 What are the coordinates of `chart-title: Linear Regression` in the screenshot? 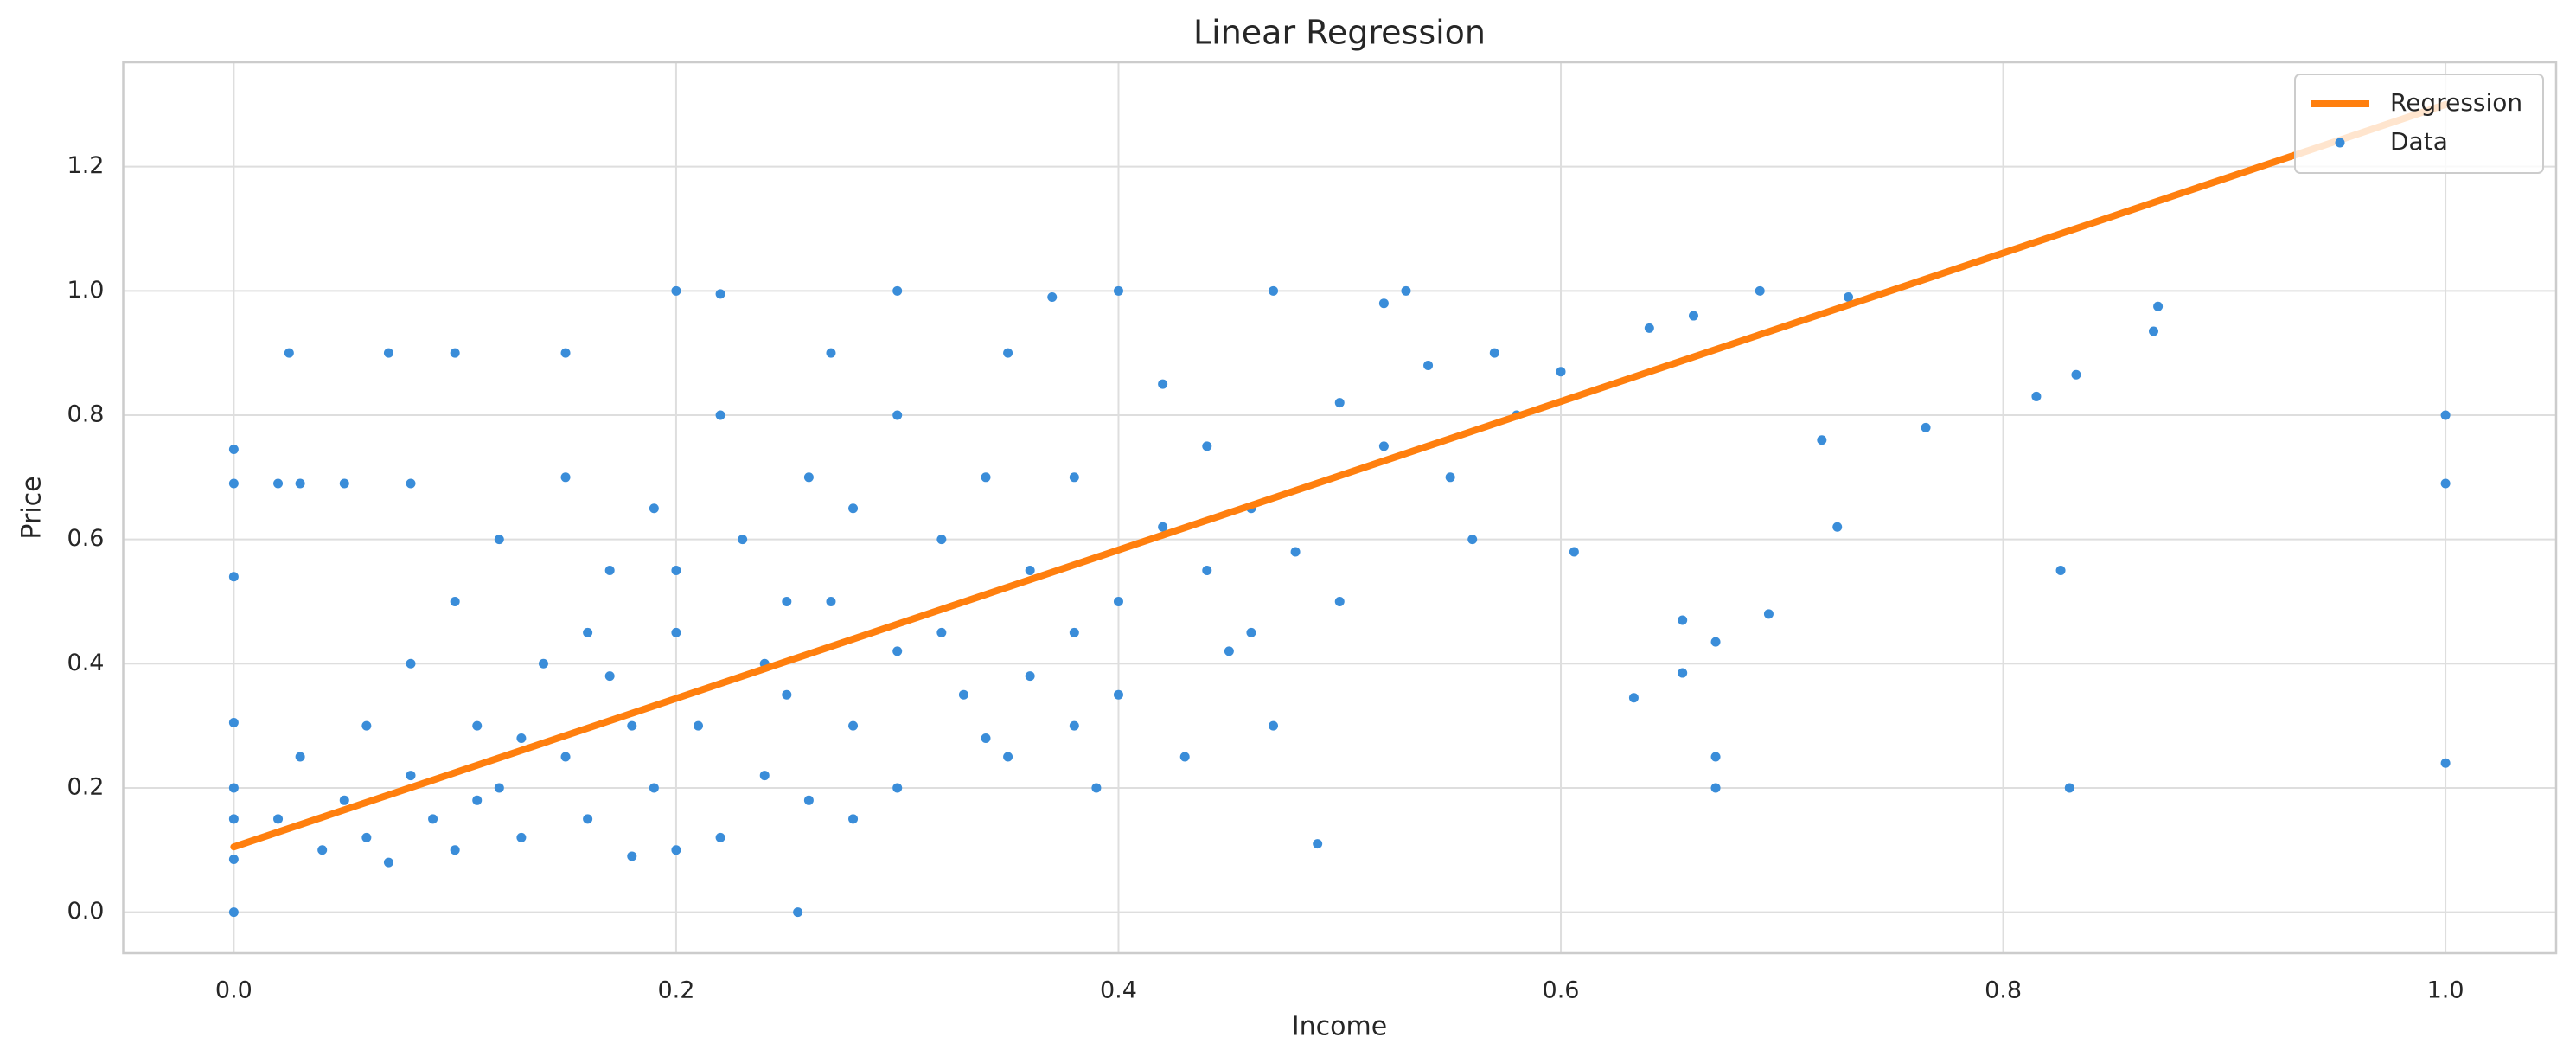 It's located at (1339, 33).